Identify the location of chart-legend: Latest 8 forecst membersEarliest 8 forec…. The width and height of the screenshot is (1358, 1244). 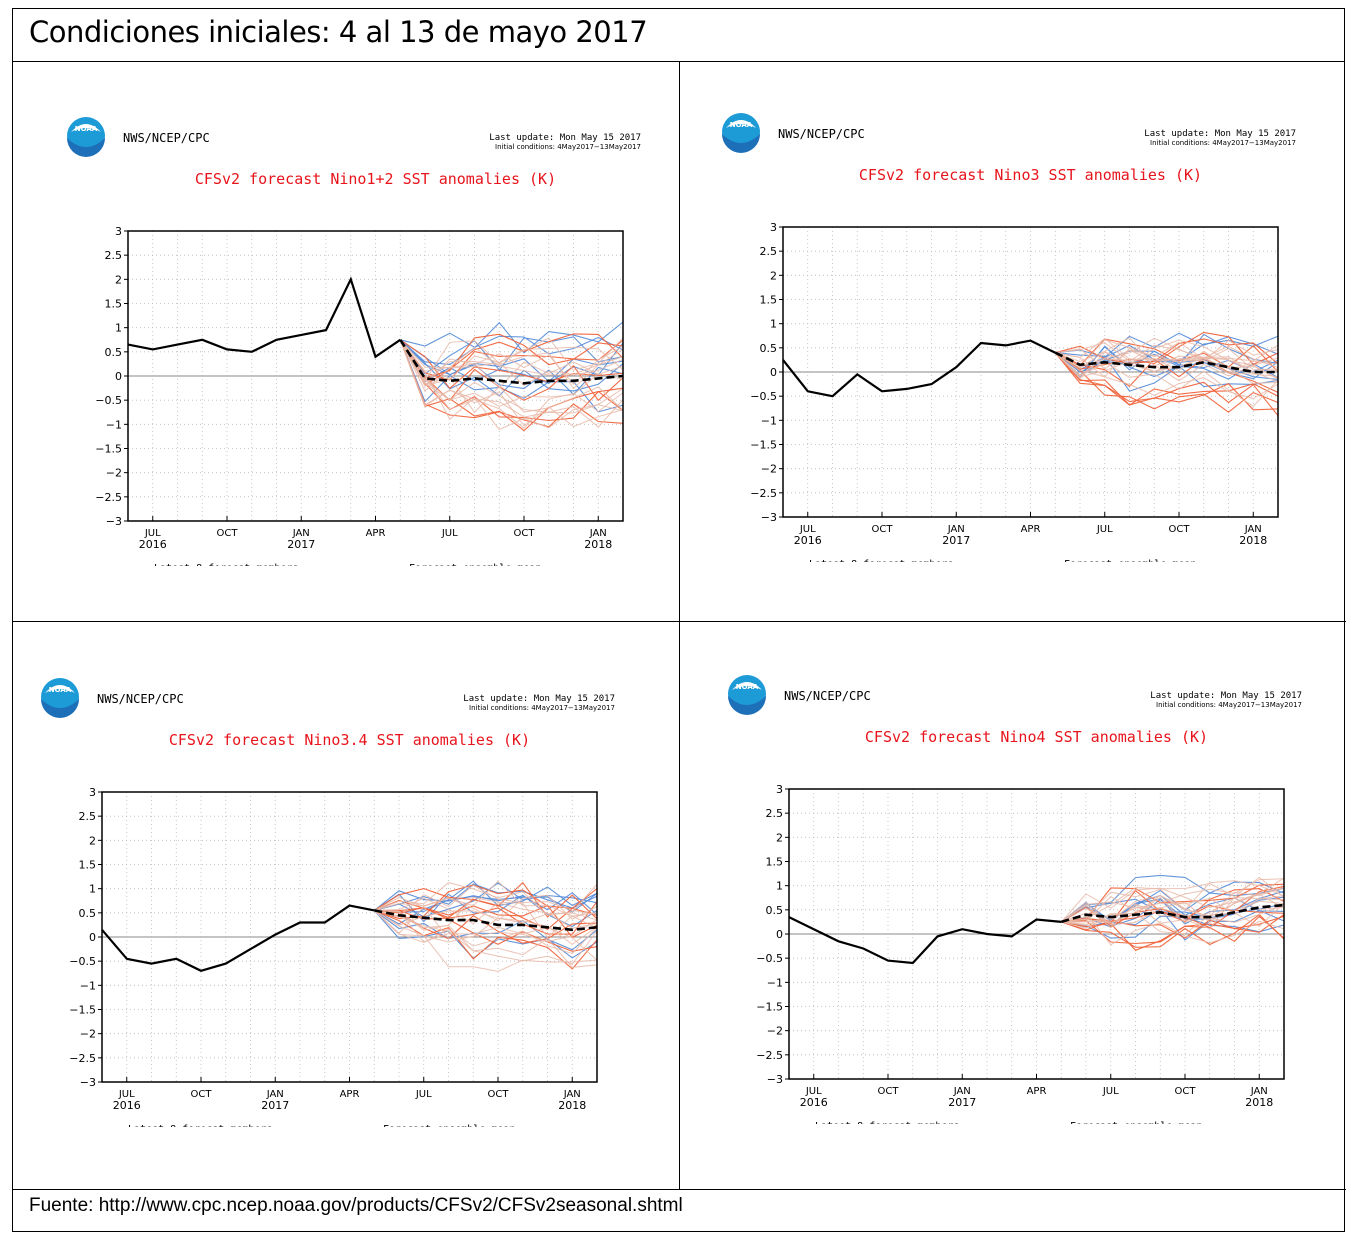
(321, 1125).